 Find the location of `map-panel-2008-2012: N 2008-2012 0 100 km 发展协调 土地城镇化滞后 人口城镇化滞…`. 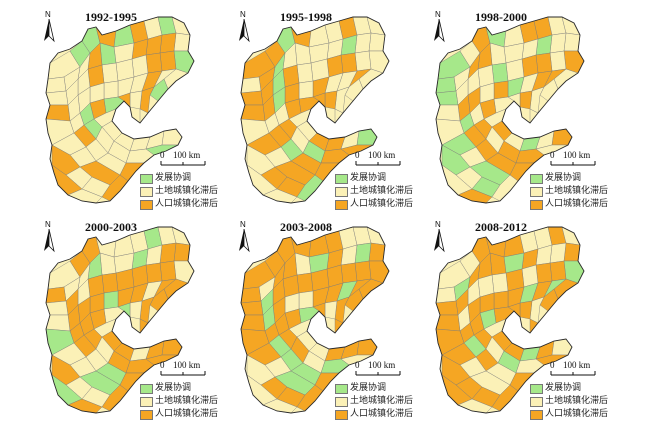

map-panel-2008-2012: N 2008-2012 0 100 km 发展协调 土地城镇化滞后 人口城镇化滞… is located at coordinates (520, 317).